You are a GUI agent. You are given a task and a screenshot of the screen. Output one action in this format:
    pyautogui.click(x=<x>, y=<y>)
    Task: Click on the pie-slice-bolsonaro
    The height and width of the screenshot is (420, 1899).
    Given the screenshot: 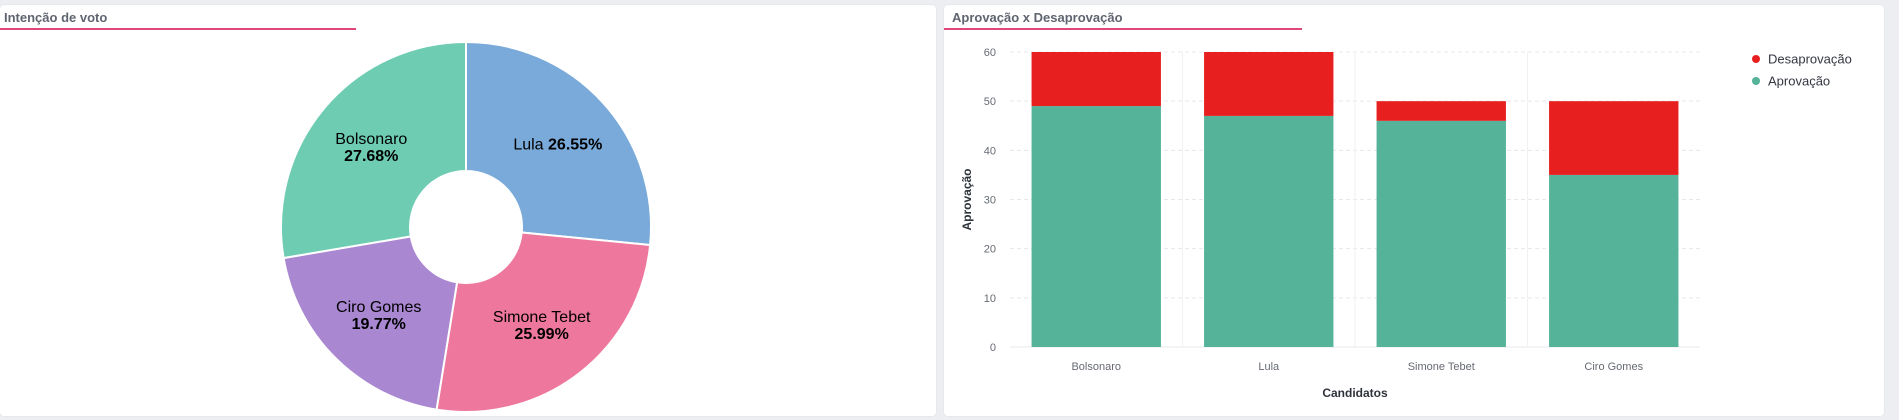 What is the action you would take?
    pyautogui.click(x=373, y=150)
    